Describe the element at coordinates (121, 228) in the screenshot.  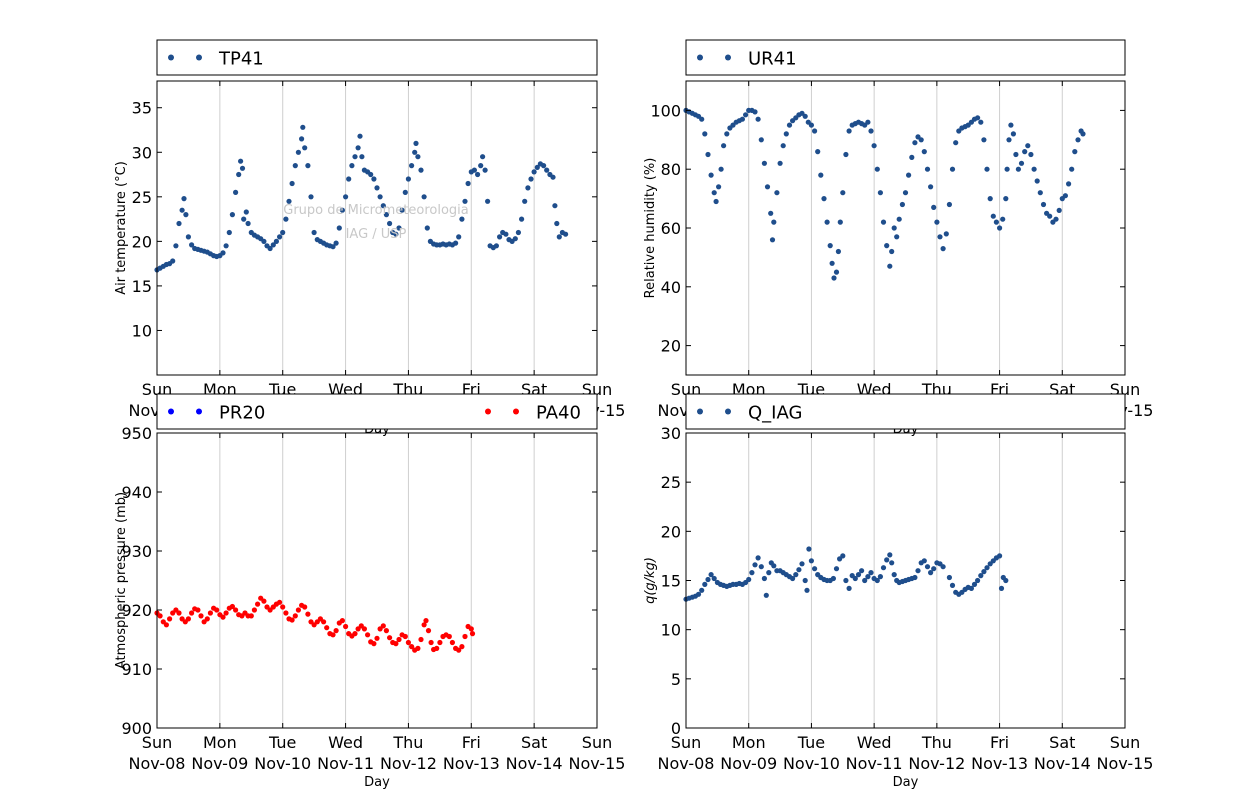
I see `y-axis-label: Air temperature (°C)` at that location.